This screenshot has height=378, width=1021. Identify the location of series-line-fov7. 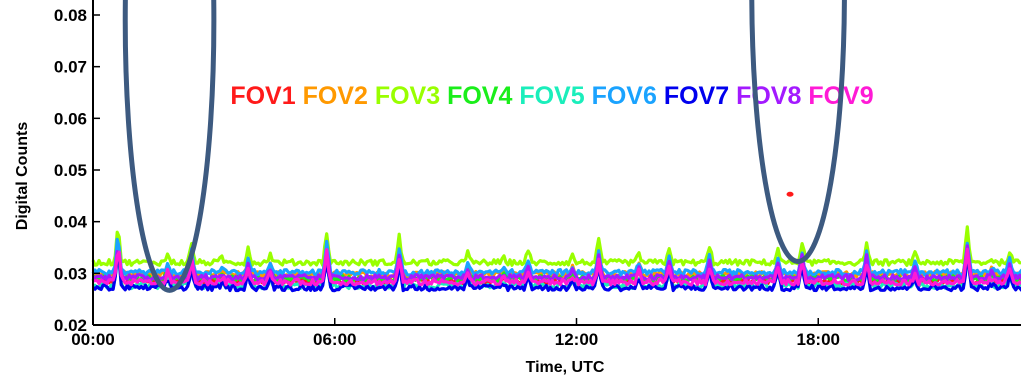
(556, 270).